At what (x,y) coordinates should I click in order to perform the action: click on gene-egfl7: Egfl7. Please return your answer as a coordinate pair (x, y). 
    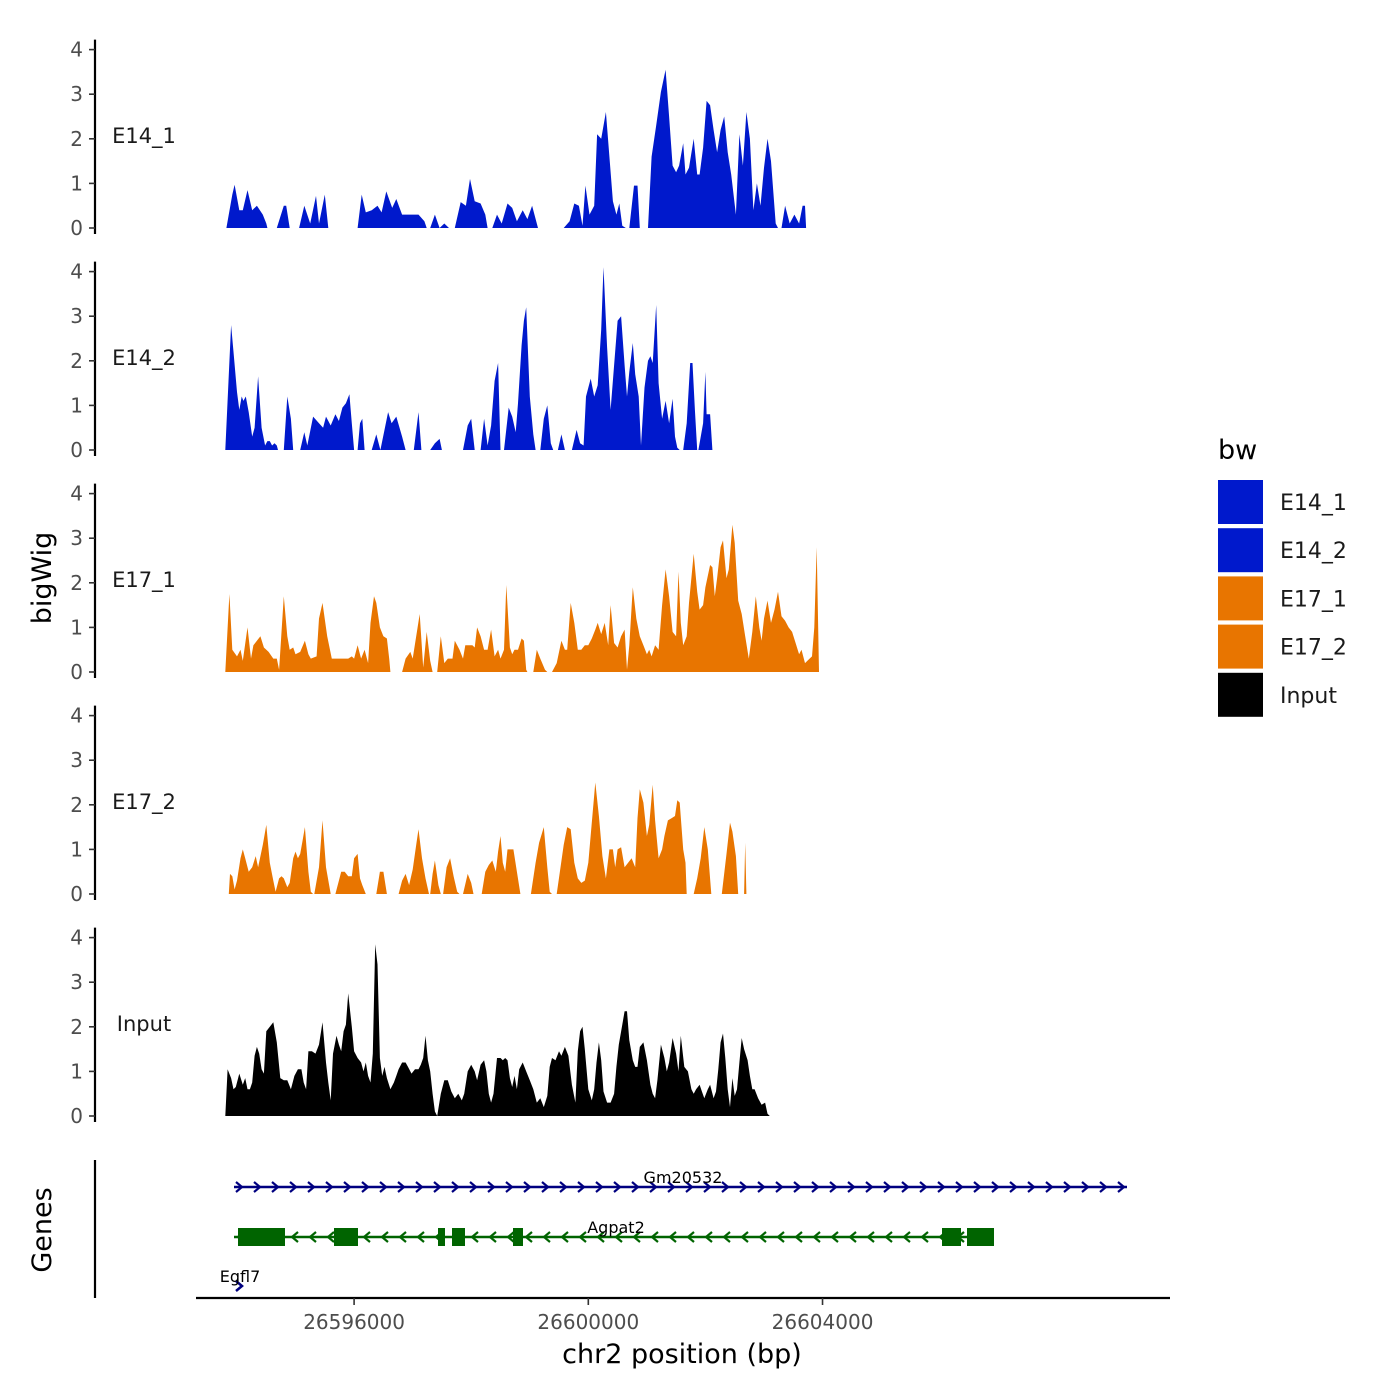
    Looking at the image, I should click on (240, 1279).